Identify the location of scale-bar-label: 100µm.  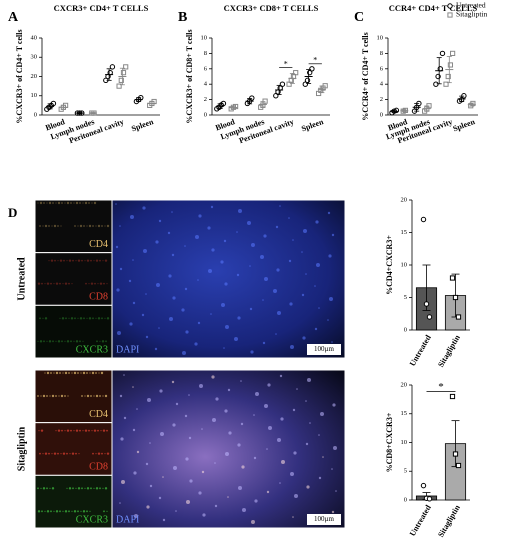
(324, 349).